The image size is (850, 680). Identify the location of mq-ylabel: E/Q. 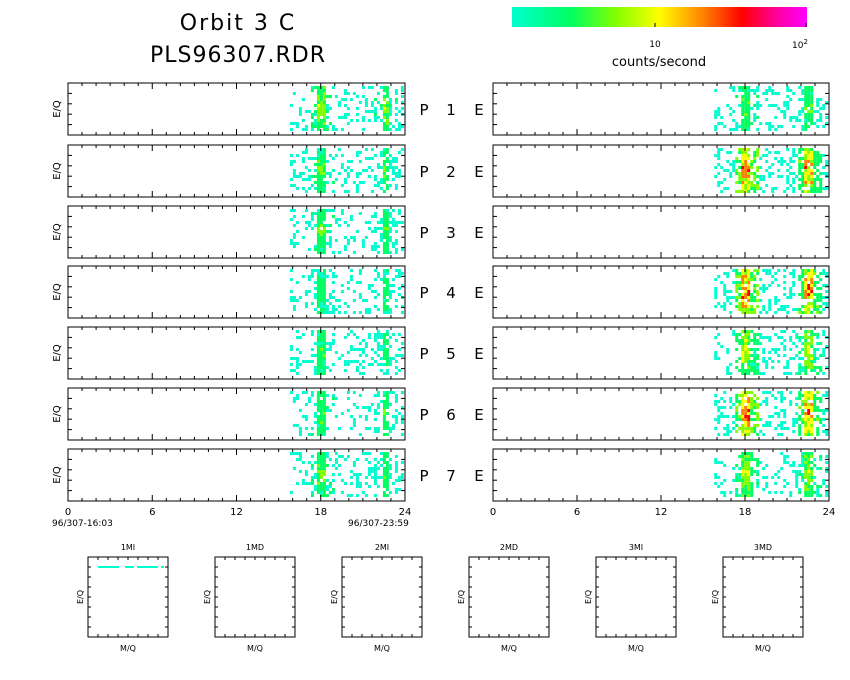
(461, 597).